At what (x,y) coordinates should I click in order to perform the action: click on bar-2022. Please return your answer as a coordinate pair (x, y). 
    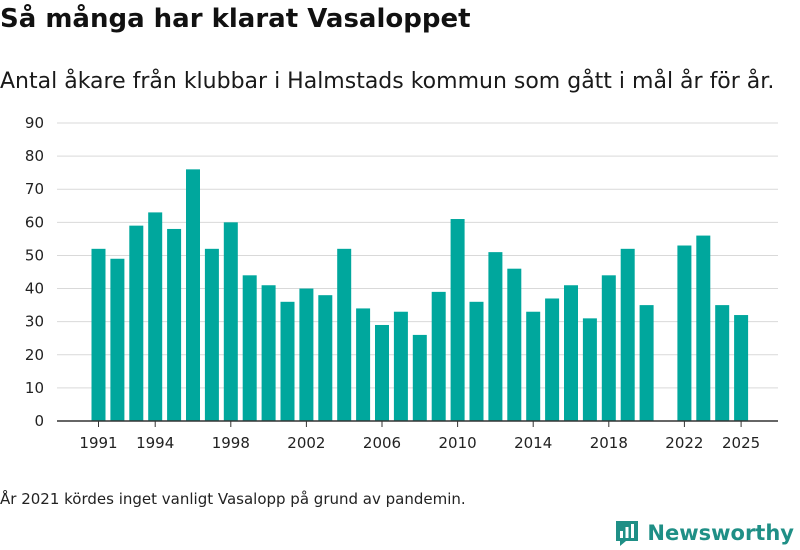
    Looking at the image, I should click on (684, 333).